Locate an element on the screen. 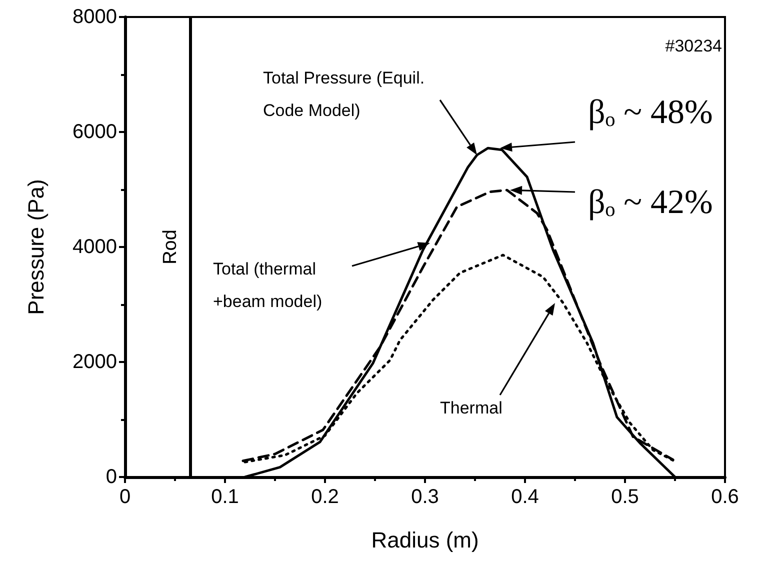  y-tick-label: 8000 is located at coordinates (94, 17).